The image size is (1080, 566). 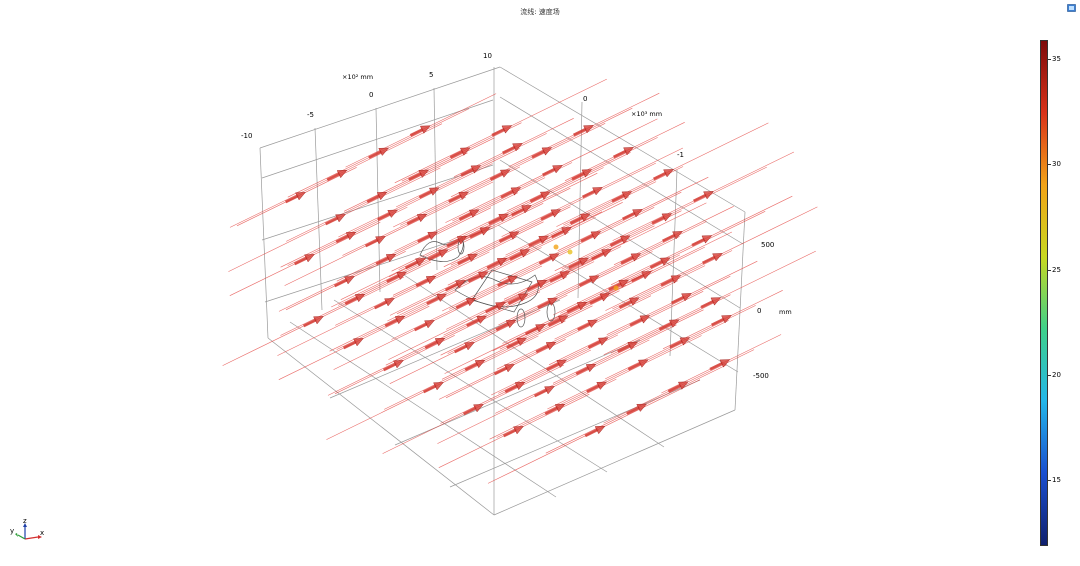 What do you see at coordinates (371, 95) in the screenshot?
I see `y-tick-label: 0` at bounding box center [371, 95].